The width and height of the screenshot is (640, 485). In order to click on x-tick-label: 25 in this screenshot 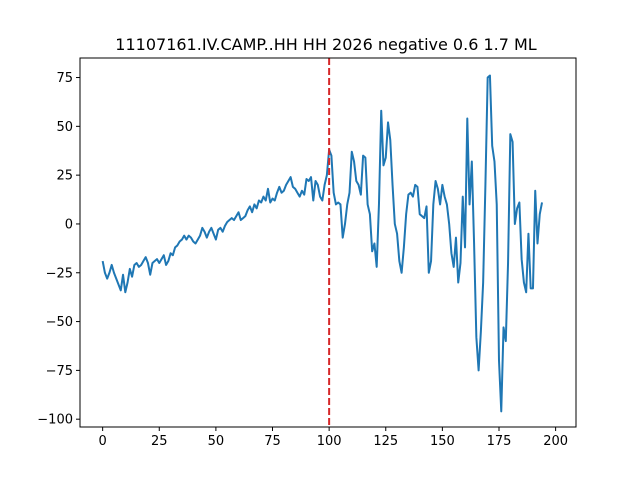, I will do `click(159, 441)`.